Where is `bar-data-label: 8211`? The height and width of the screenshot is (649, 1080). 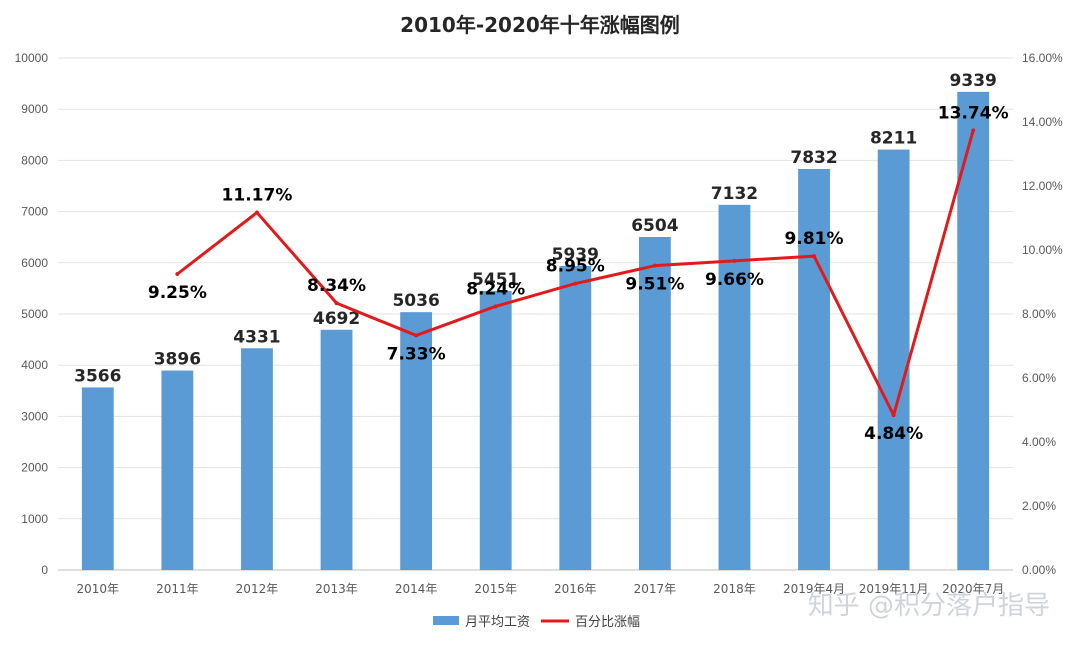
bar-data-label: 8211 is located at coordinates (893, 139).